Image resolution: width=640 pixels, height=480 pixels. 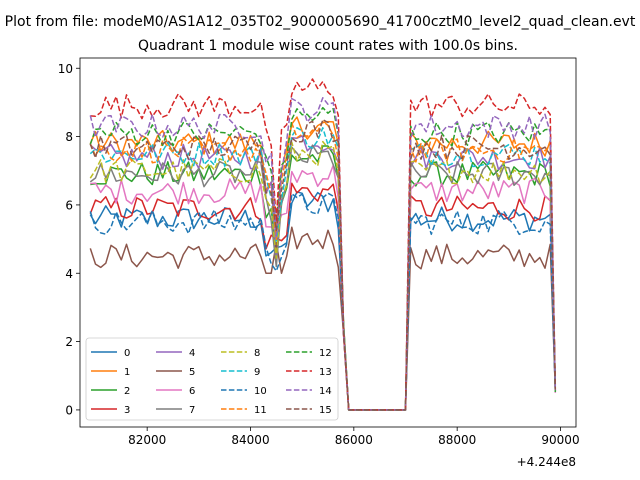 What do you see at coordinates (69, 205) in the screenshot?
I see `y-tick-label: 6` at bounding box center [69, 205].